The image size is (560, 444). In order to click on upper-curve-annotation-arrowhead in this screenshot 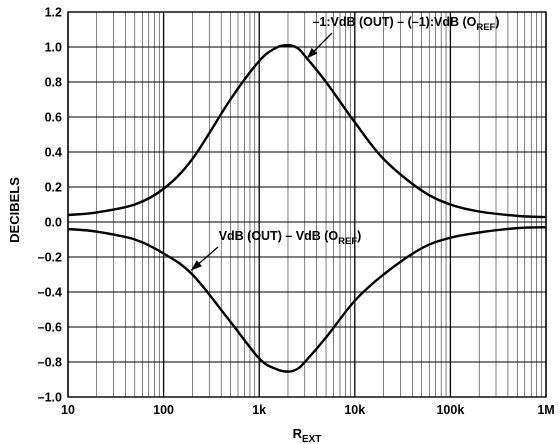, I will do `click(312, 53)`.